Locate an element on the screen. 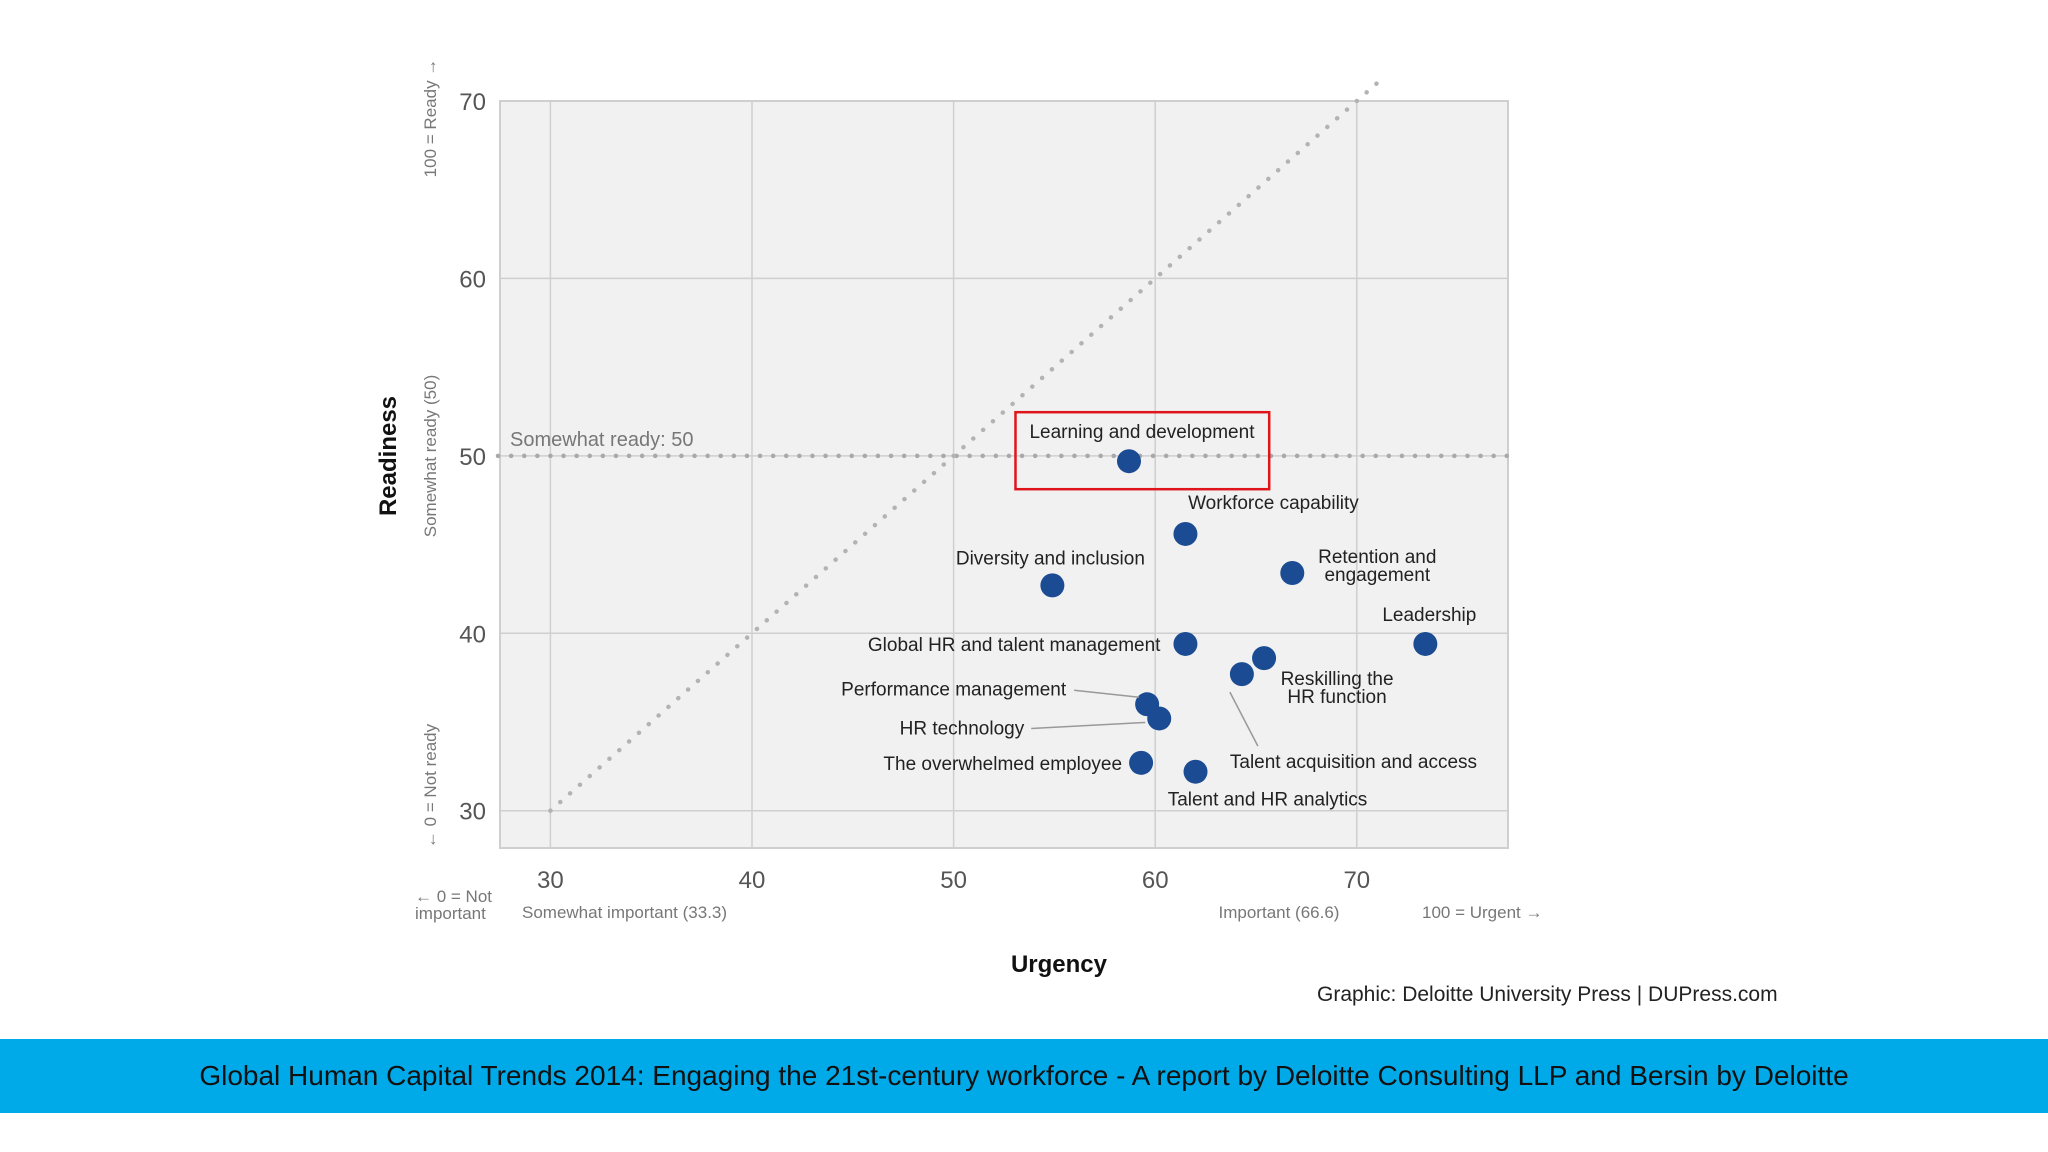 The height and width of the screenshot is (1152, 2048). leader-hr-technology is located at coordinates (1088, 725).